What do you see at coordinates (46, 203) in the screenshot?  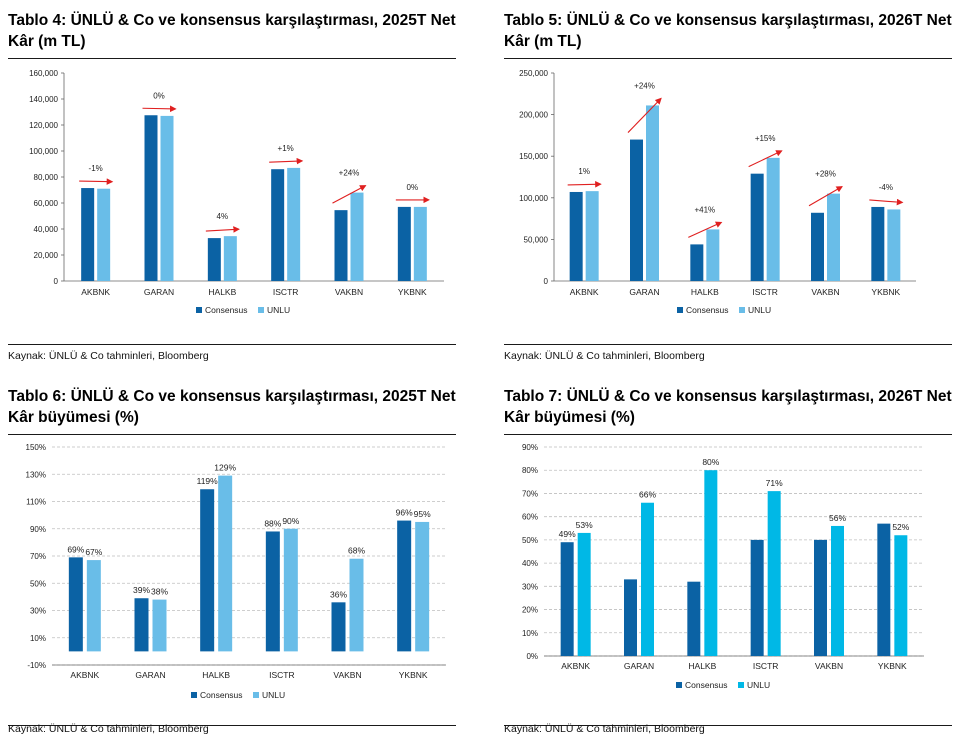 I see `y-tick-label: 60,000` at bounding box center [46, 203].